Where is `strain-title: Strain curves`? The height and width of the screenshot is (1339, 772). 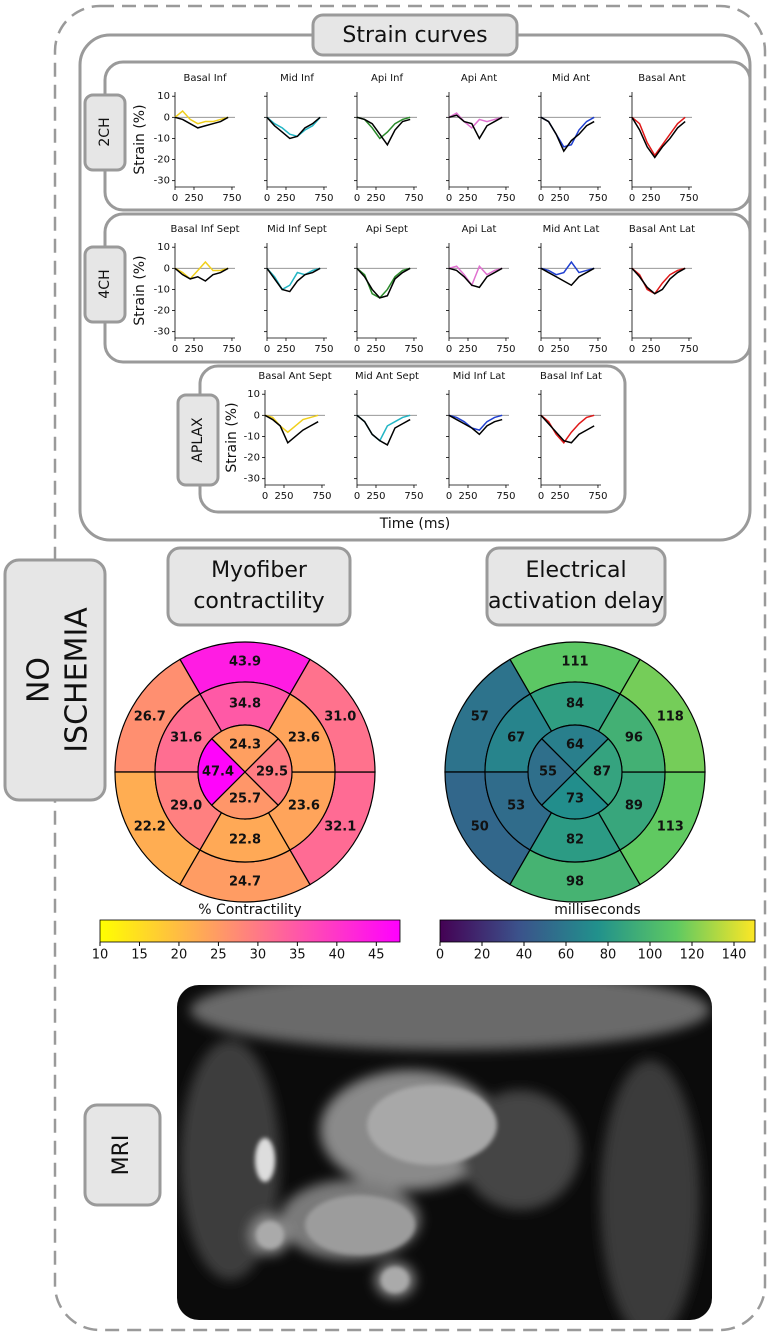
strain-title: Strain curves is located at coordinates (414, 35).